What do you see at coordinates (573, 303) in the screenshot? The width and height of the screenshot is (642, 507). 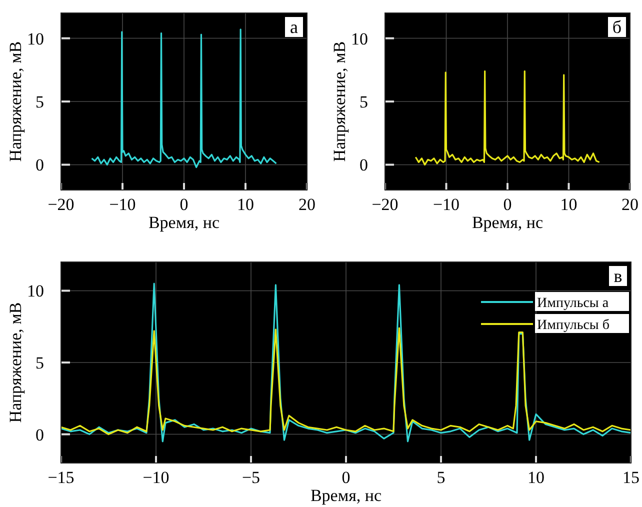 I see `legend-label: Импульсы а` at bounding box center [573, 303].